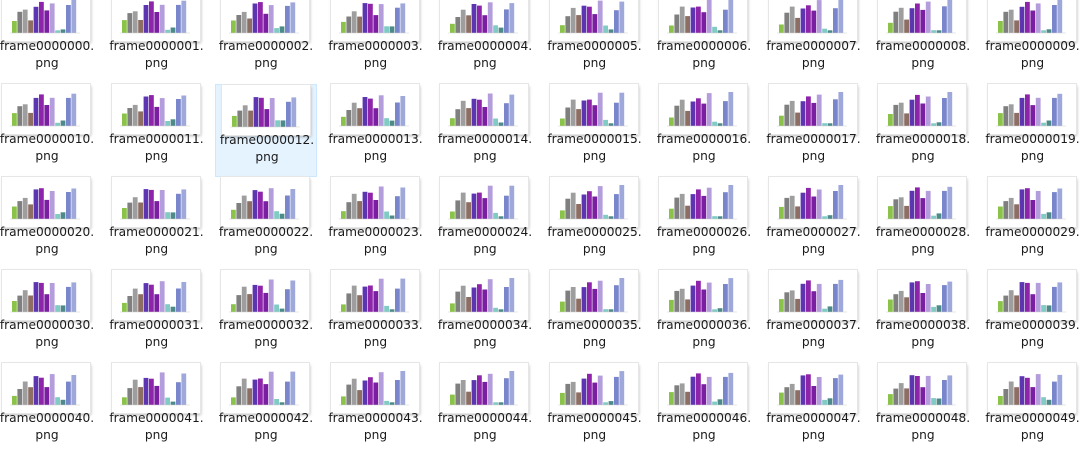  I want to click on file-item: frame0000024. png, so click(485, 223).